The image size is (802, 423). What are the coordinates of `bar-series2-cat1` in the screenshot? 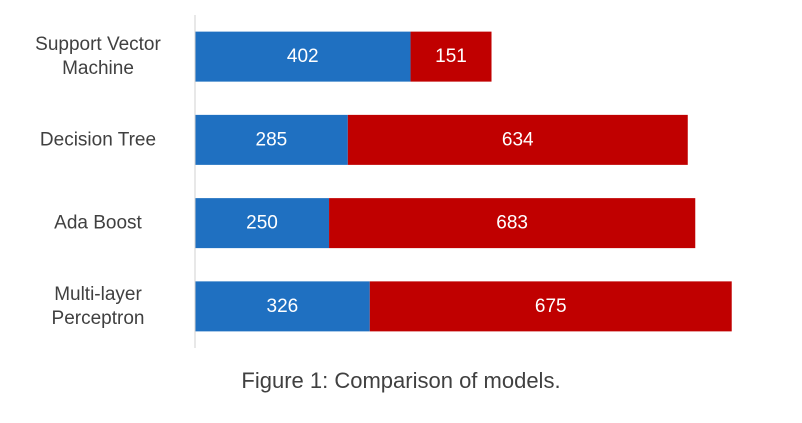 It's located at (451, 56).